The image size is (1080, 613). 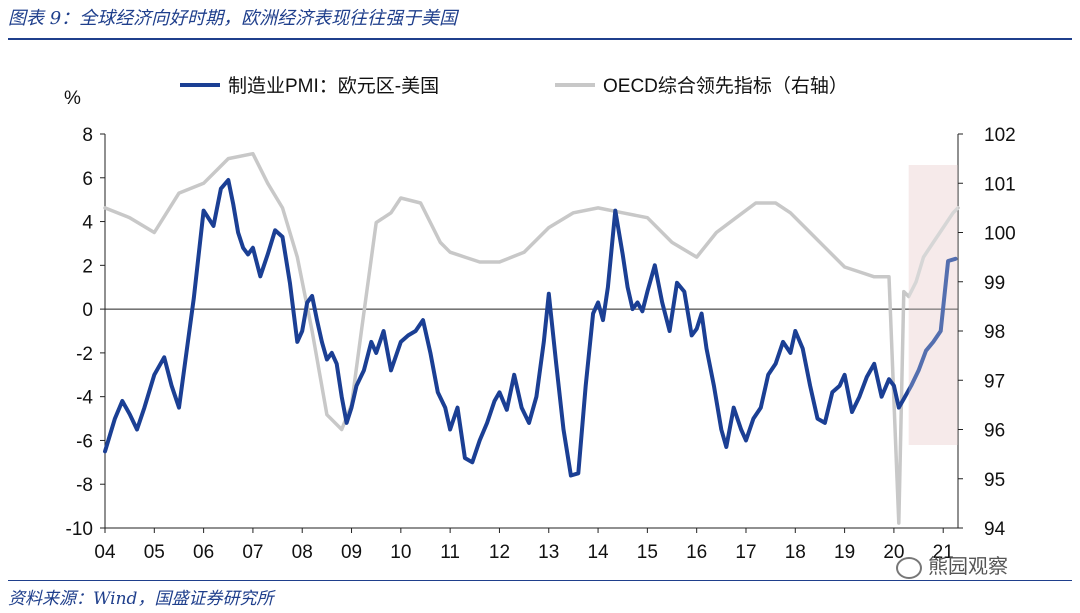 I want to click on left-tick-label: -2, so click(x=84, y=354).